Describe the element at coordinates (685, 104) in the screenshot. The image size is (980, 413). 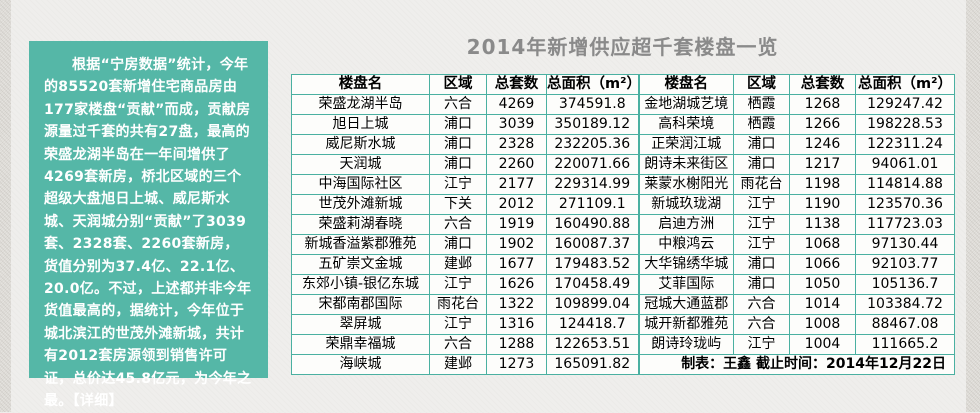
I see `table-cell-name: 金地湖城艺境` at that location.